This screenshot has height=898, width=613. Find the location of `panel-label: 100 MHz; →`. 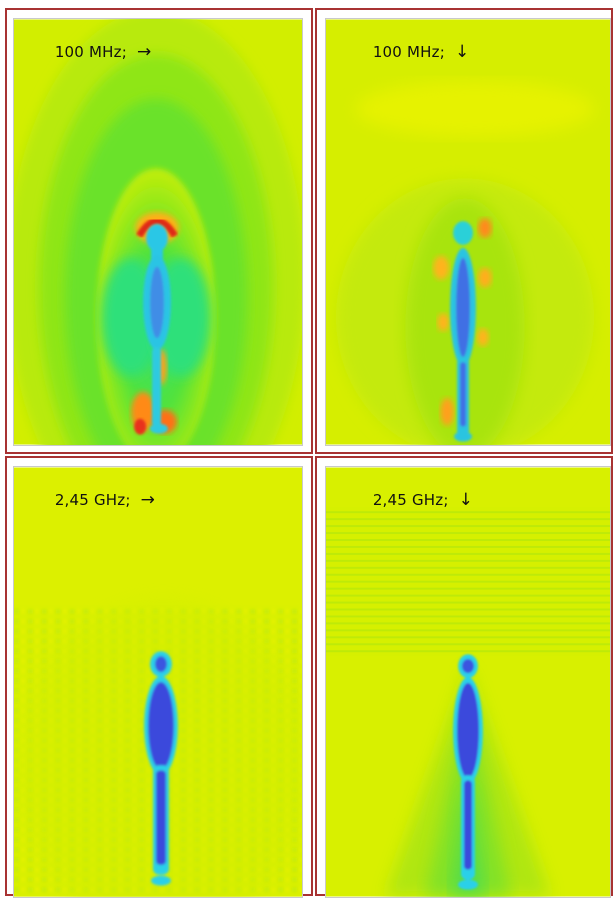

panel-label: 100 MHz; → is located at coordinates (88, 52).